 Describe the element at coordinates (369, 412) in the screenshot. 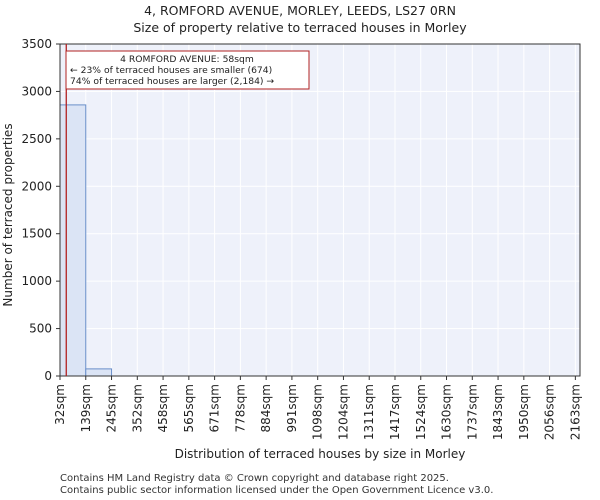

I see `x-tick-label: 1311sqm` at that location.